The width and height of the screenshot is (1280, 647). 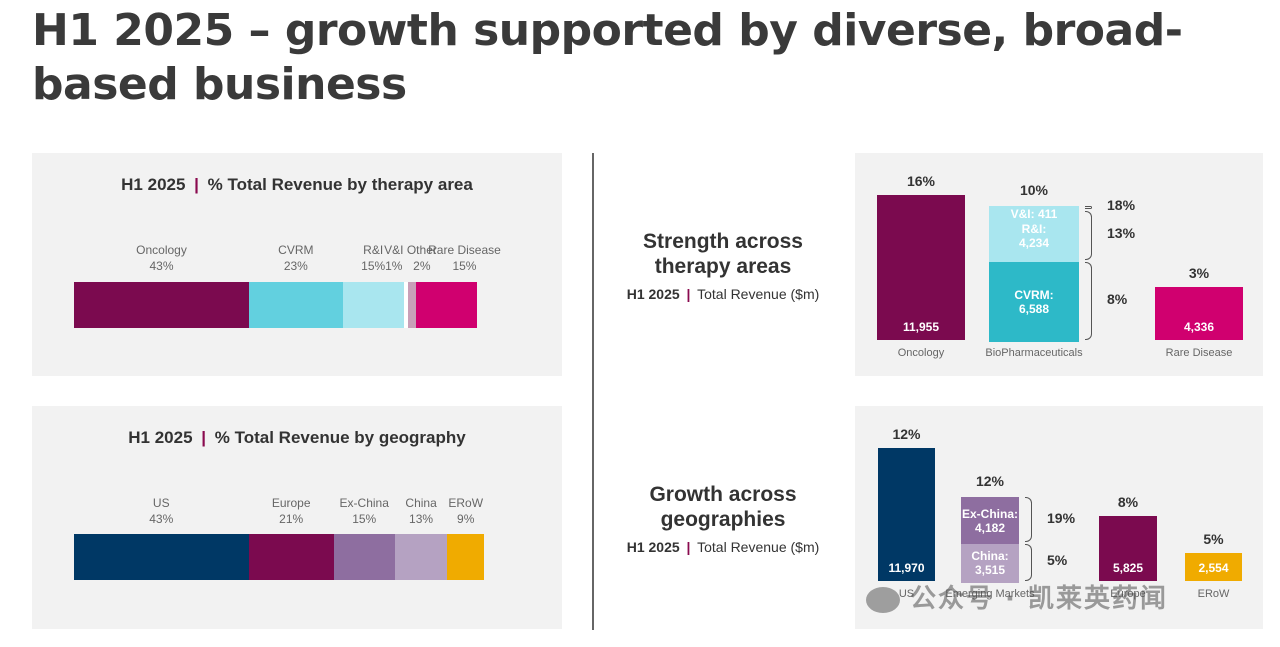 I want to click on revenue-bar-biopharmaceuticals-r-i: R&I: 4,234, so click(x=1034, y=235).